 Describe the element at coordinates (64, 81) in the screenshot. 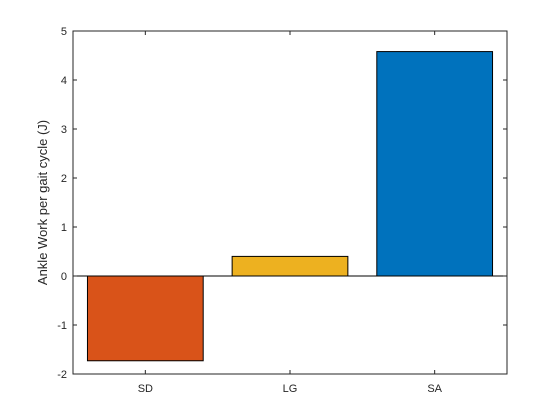

I see `y-tick-label: 4` at that location.